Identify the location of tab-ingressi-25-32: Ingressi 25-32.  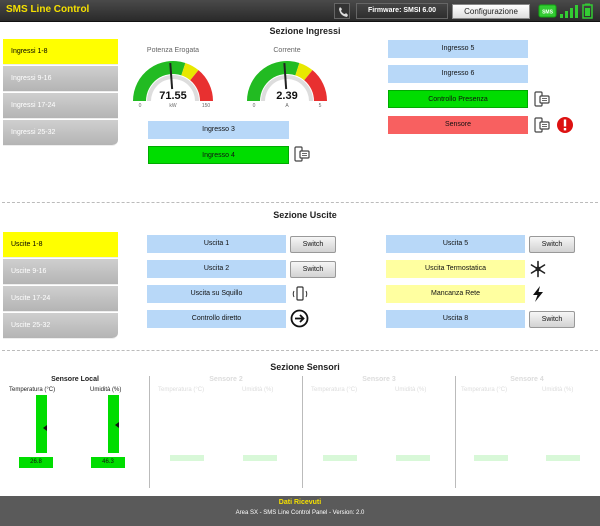
(60, 133).